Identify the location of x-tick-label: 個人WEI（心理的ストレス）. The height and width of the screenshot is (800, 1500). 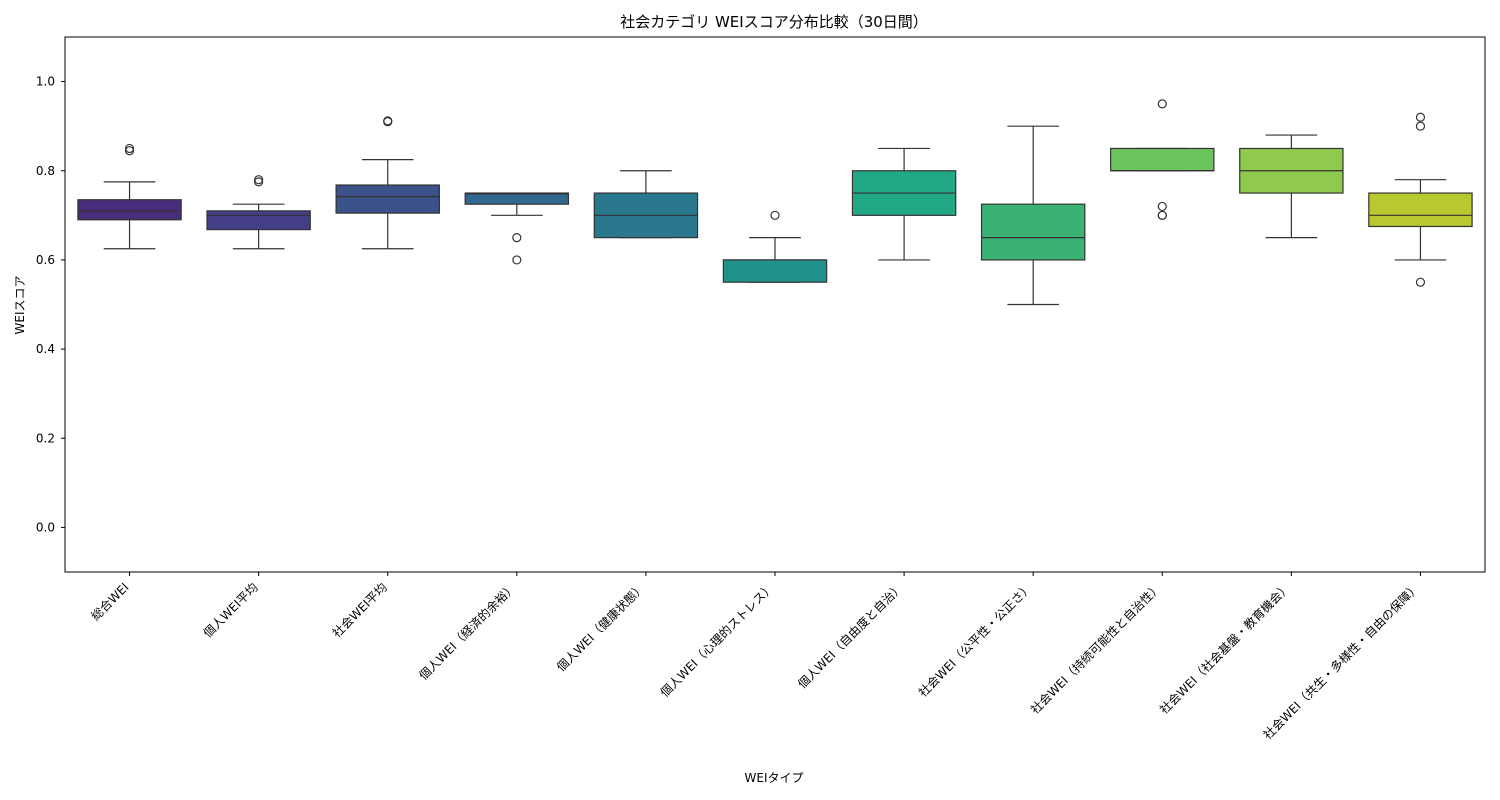
(717, 640).